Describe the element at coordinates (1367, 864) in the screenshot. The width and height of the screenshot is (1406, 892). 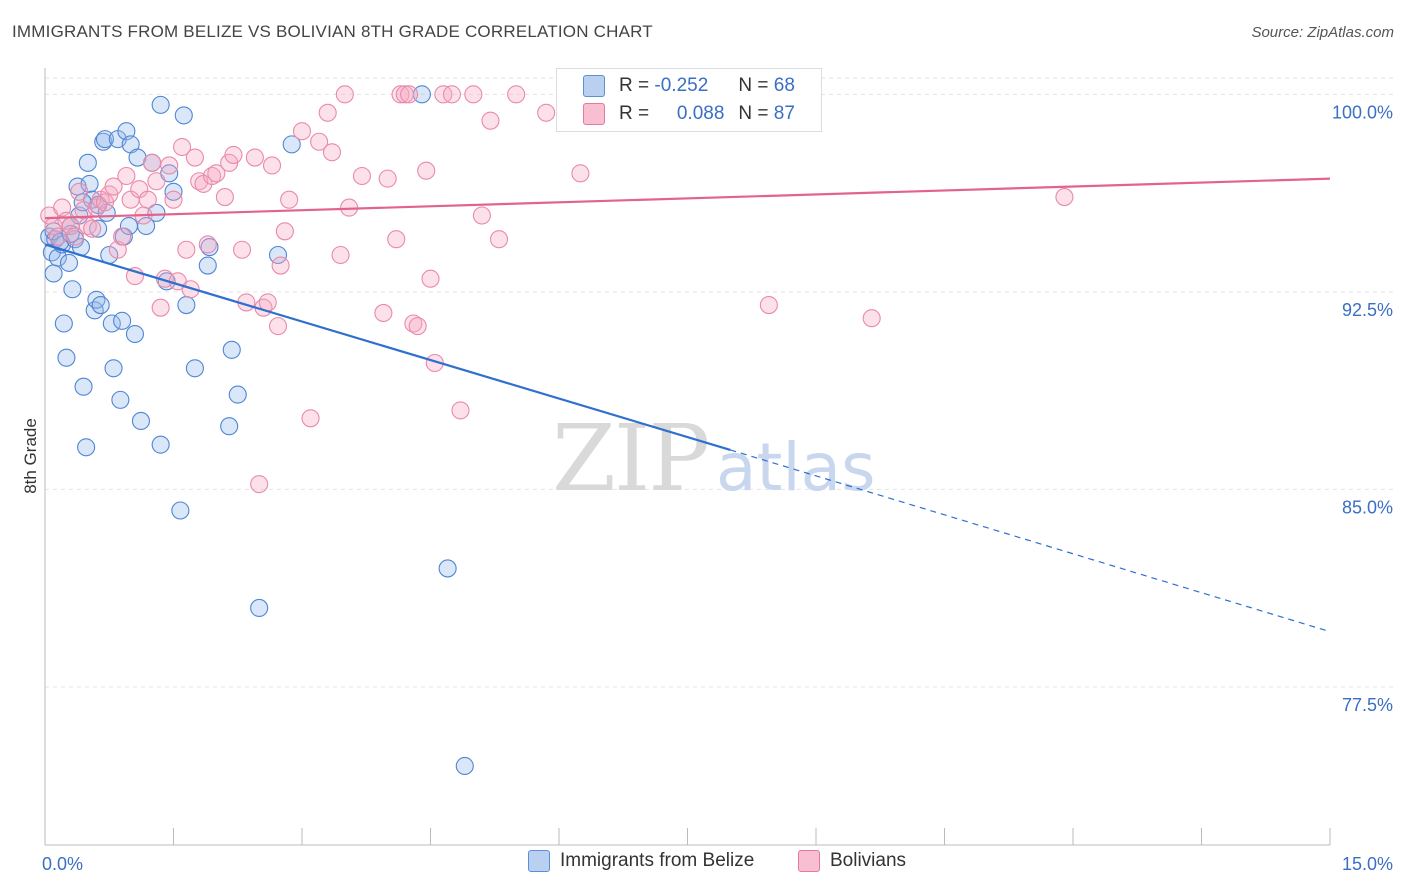
I see `x-tick-label-end: 15.0%` at that location.